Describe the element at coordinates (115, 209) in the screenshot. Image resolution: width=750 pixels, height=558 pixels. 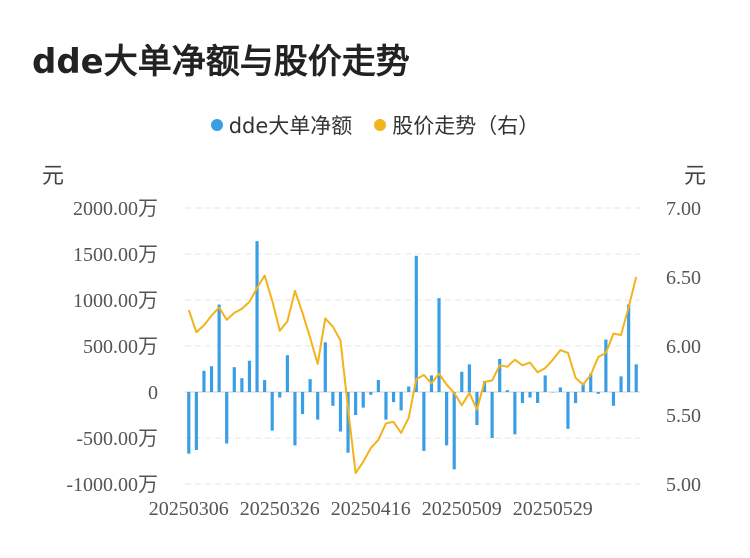
I see `y-left-tick-label: 2000.00万` at that location.